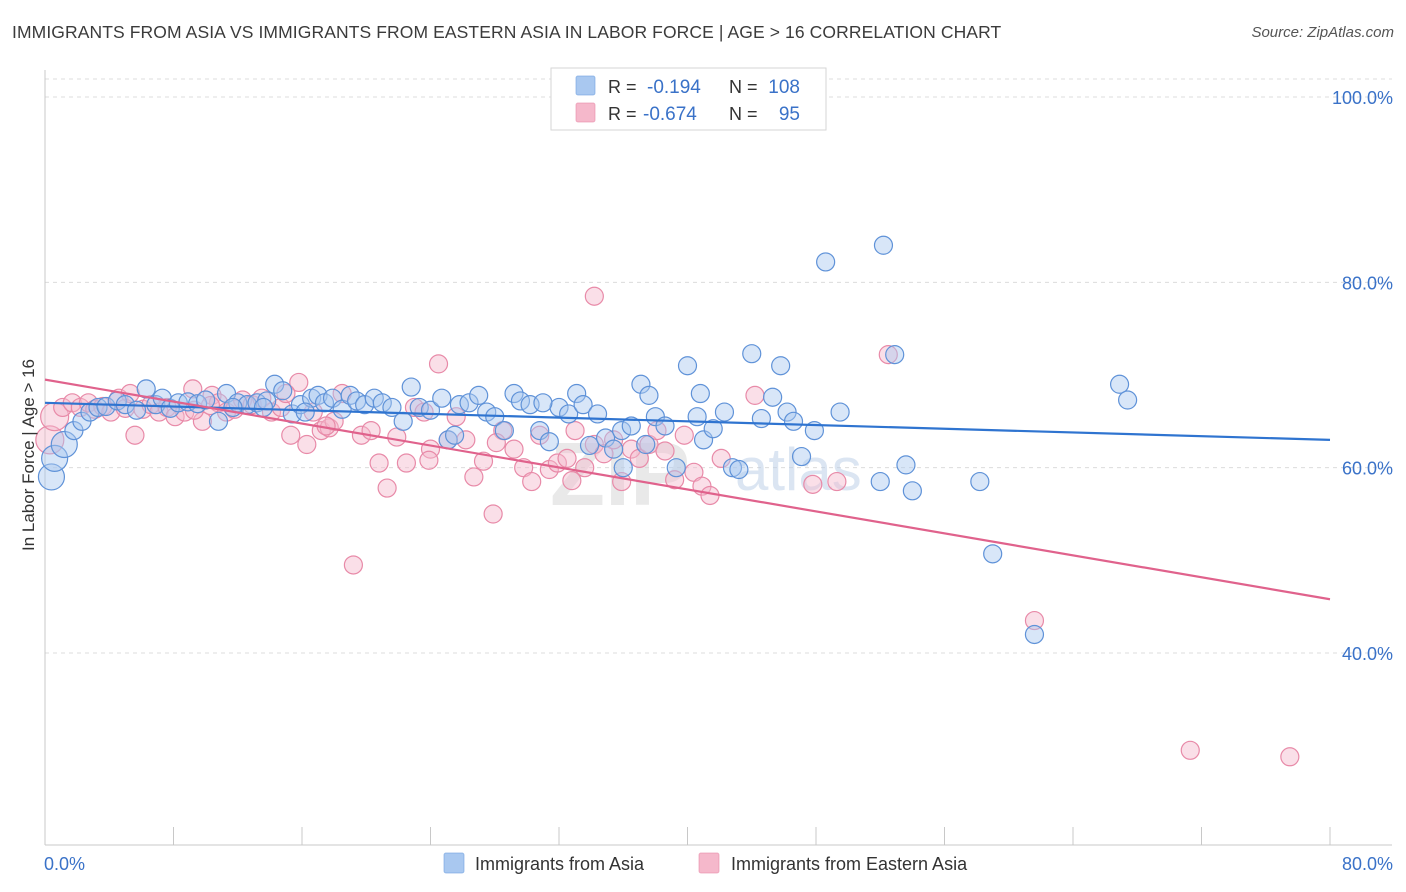 Image resolution: width=1406 pixels, height=892 pixels. What do you see at coordinates (560, 864) in the screenshot?
I see `legend-label-asia: Immigrants from Asia` at bounding box center [560, 864].